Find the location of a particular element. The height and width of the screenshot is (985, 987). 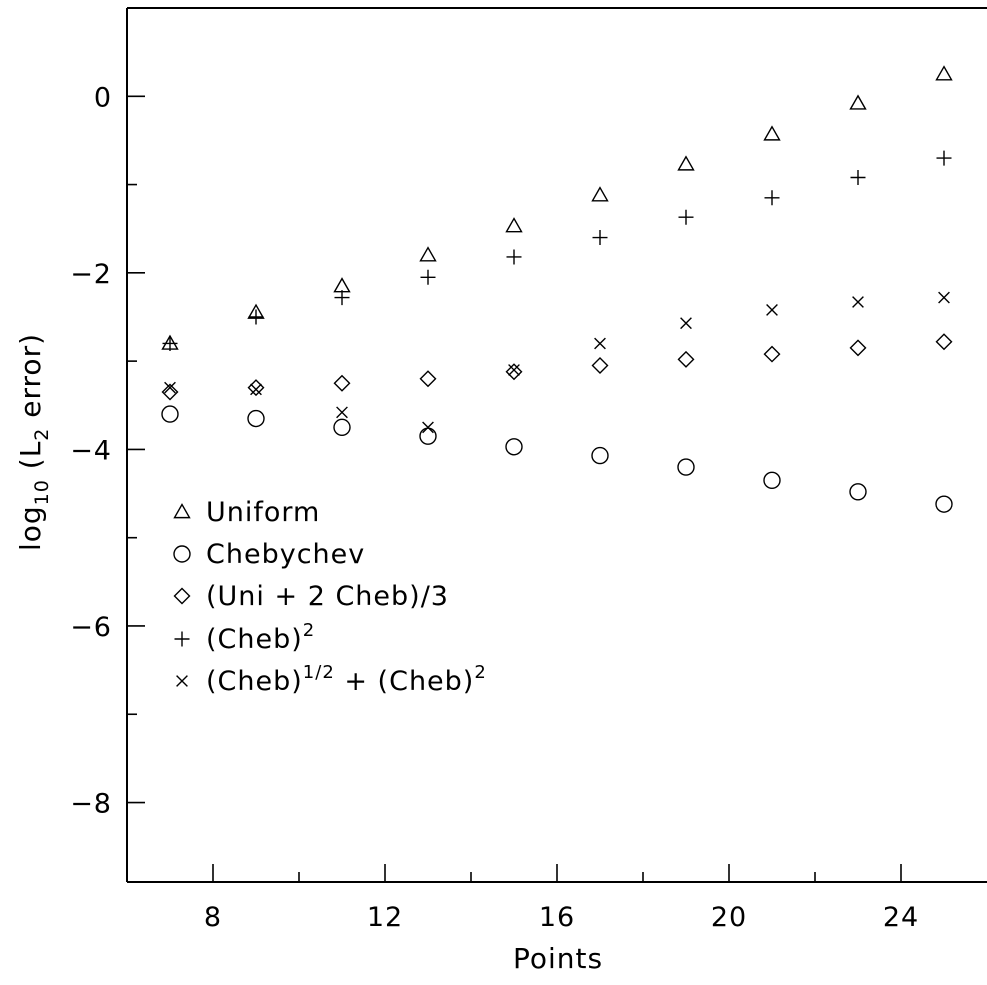

x-tick-label: 20 is located at coordinates (729, 917).